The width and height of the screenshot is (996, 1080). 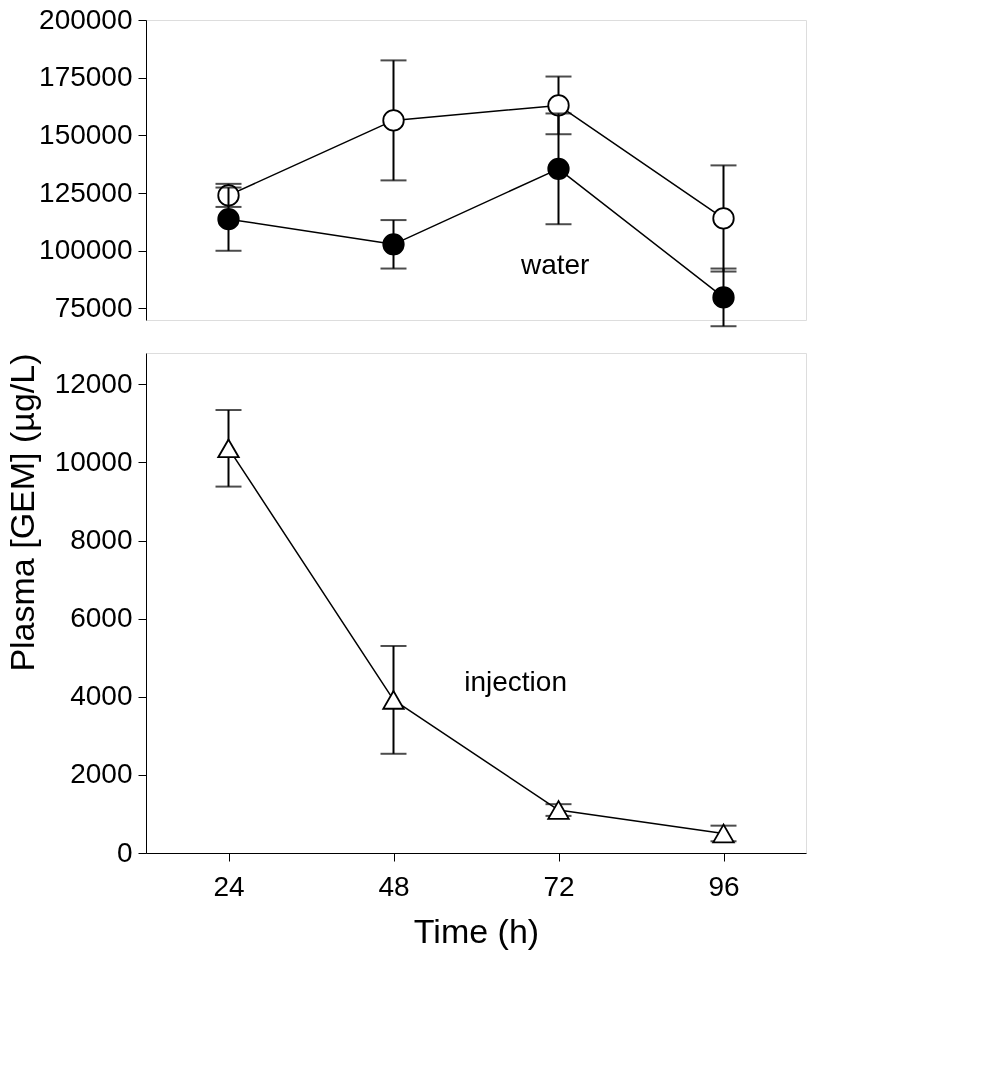 What do you see at coordinates (515, 681) in the screenshot?
I see `annotation: injection` at bounding box center [515, 681].